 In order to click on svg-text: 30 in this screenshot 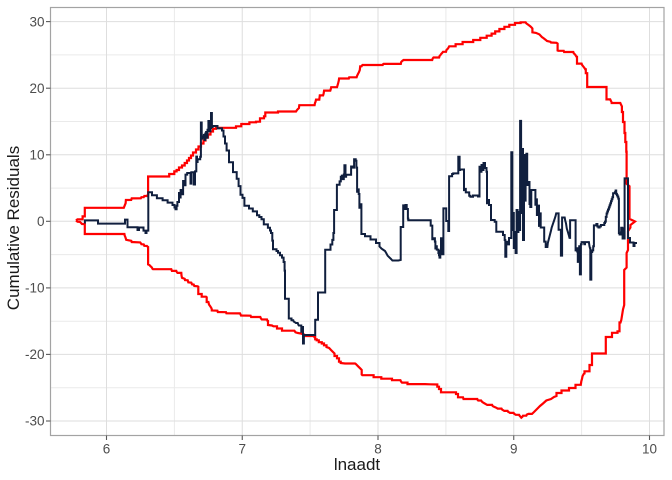, I will do `click(36, 21)`.